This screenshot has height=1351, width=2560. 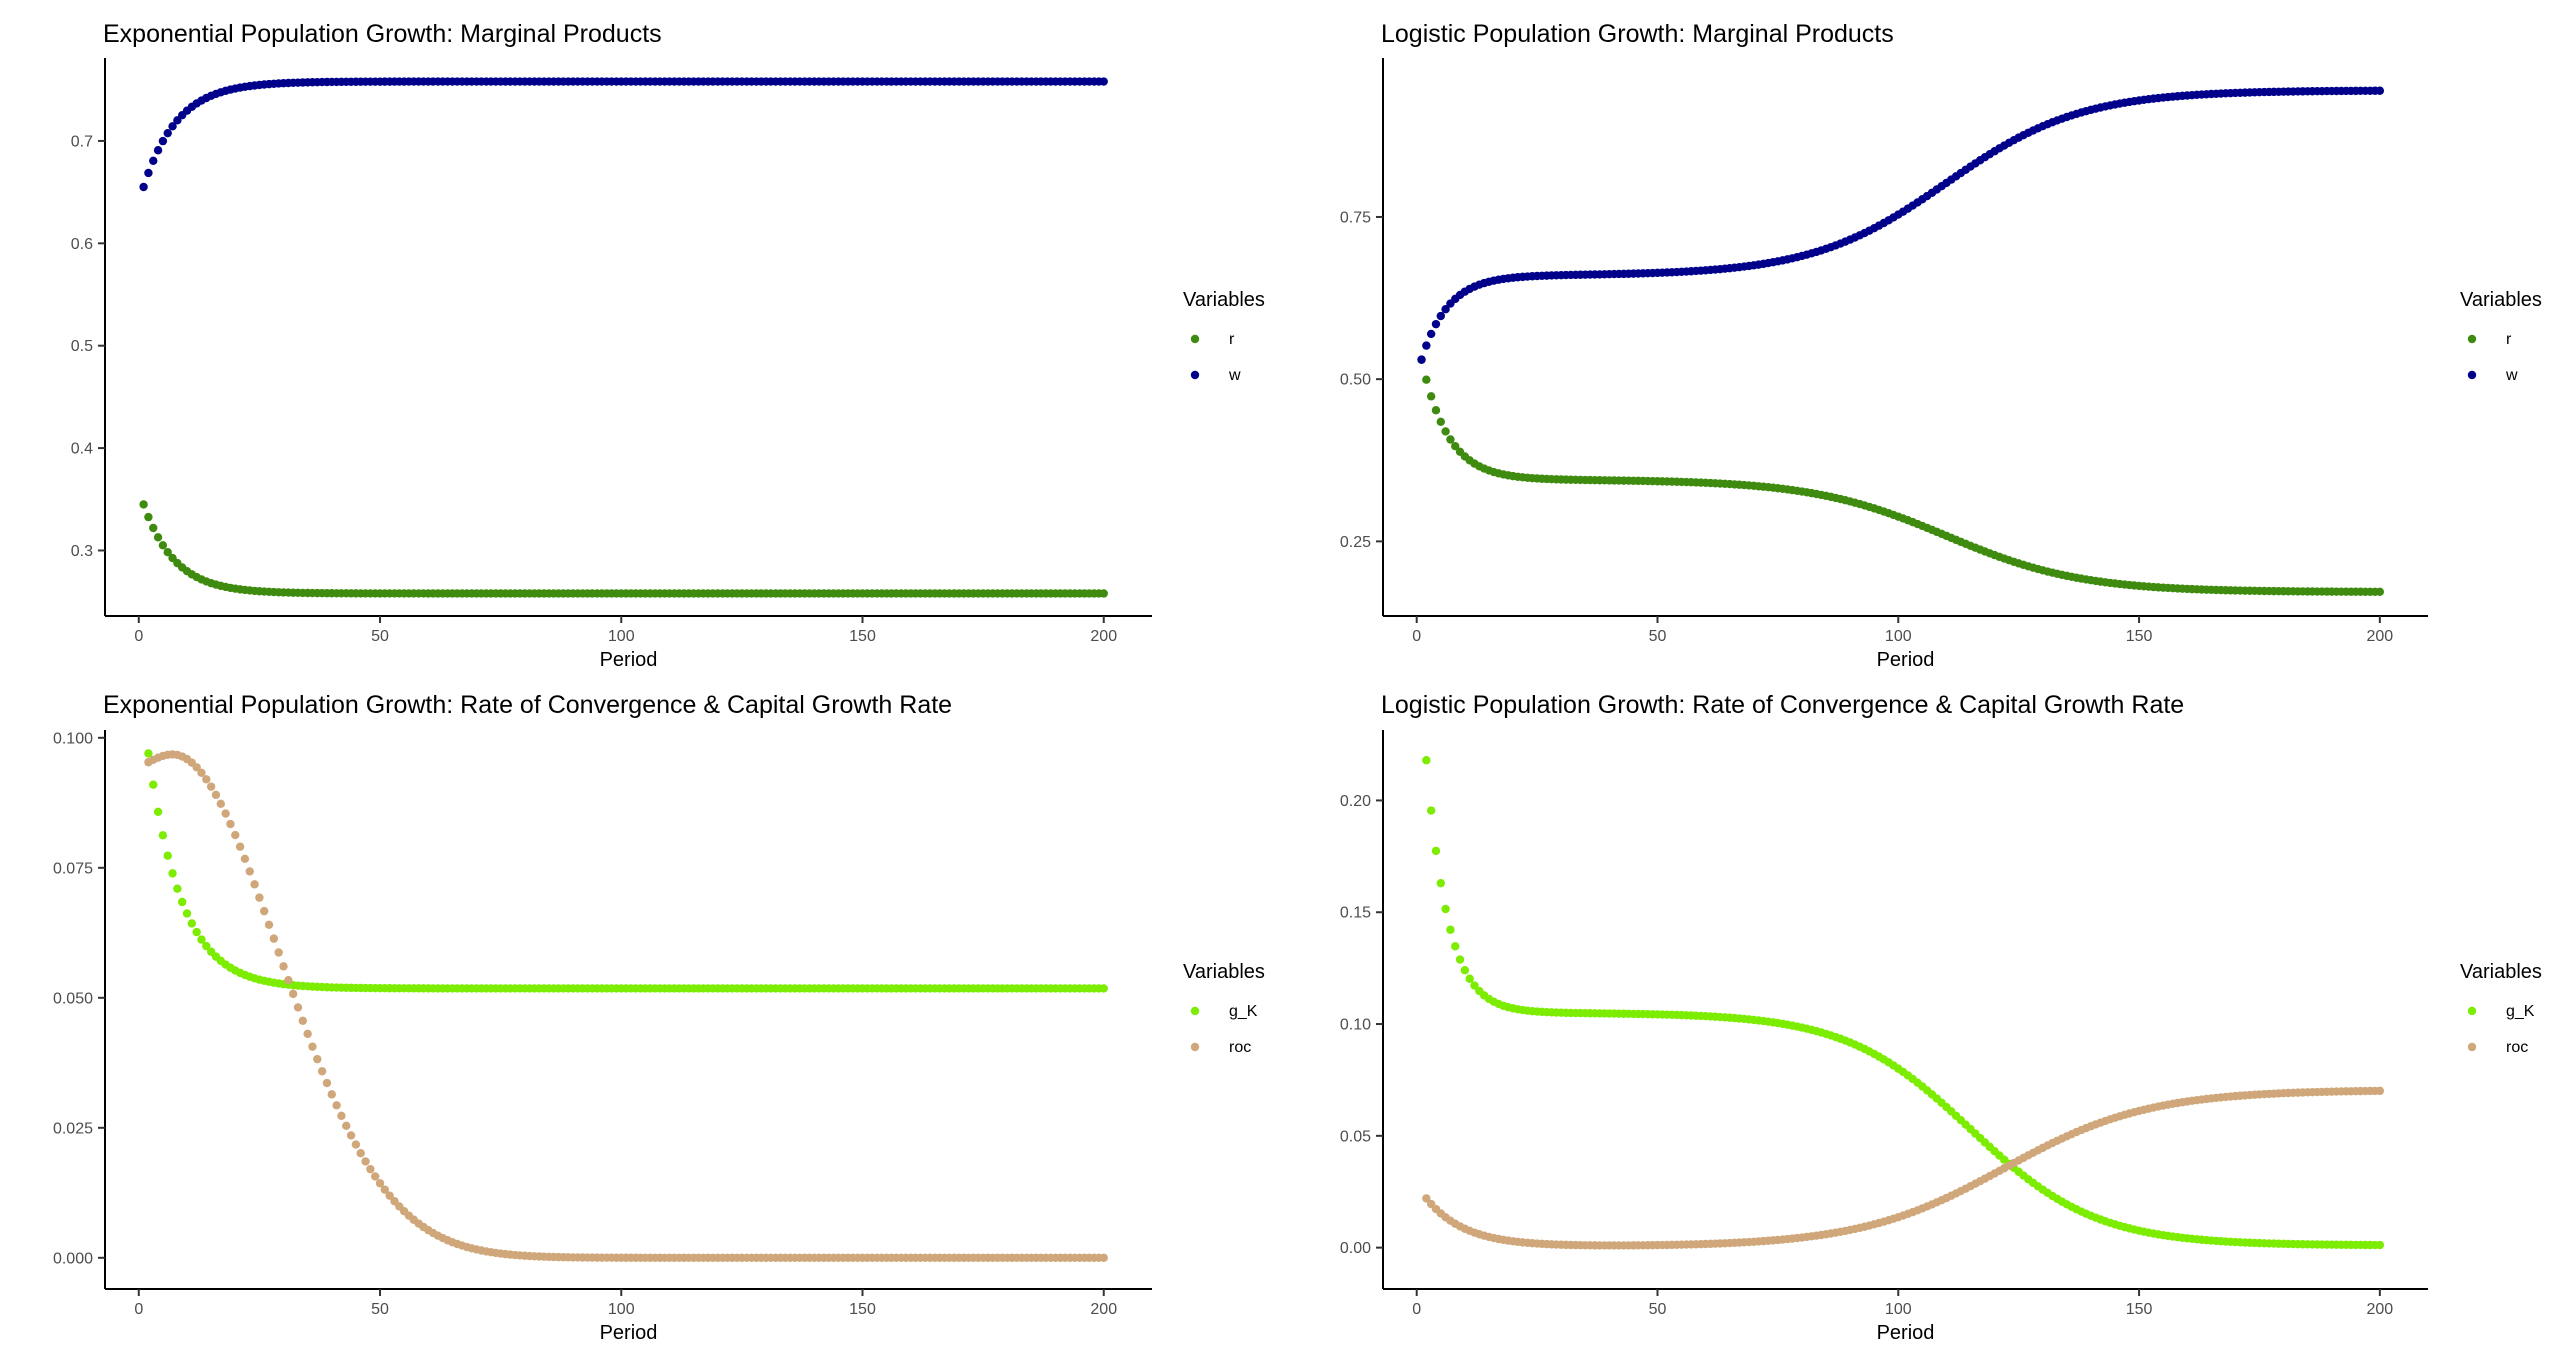 I want to click on y-tick-label: 0.00, so click(x=1355, y=1248).